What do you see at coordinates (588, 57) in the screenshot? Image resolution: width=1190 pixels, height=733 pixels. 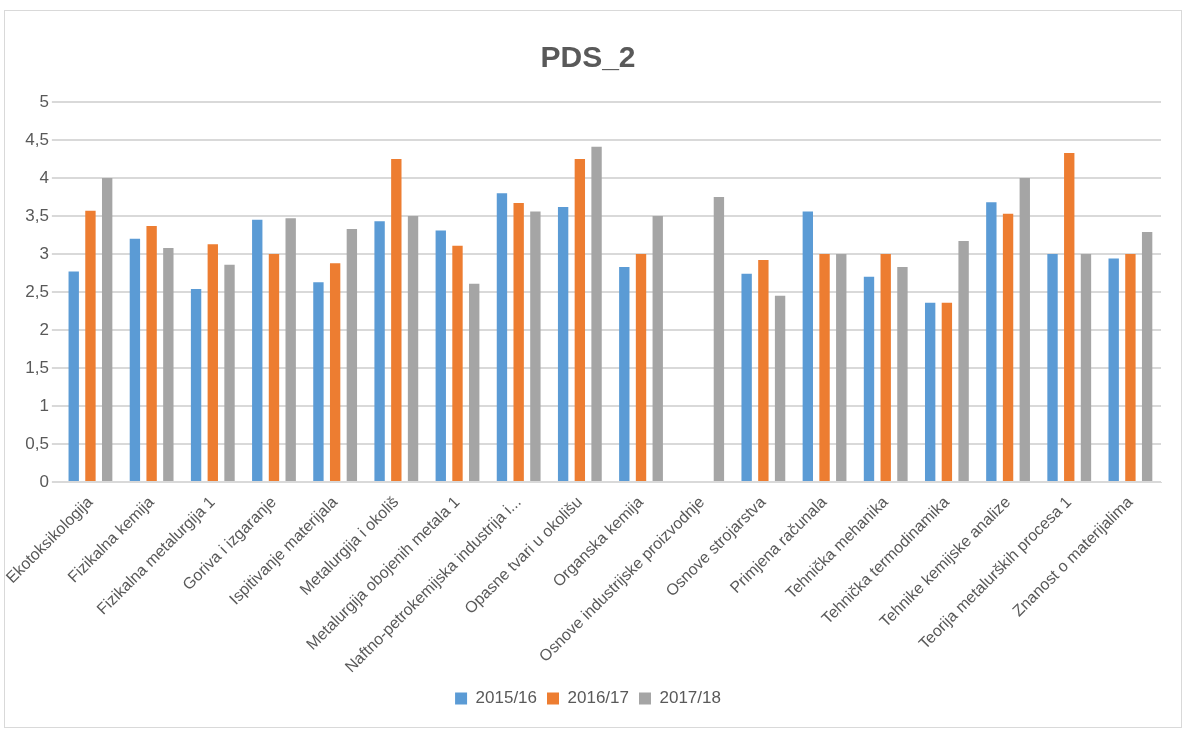 I see `chart-title: PDS_2` at bounding box center [588, 57].